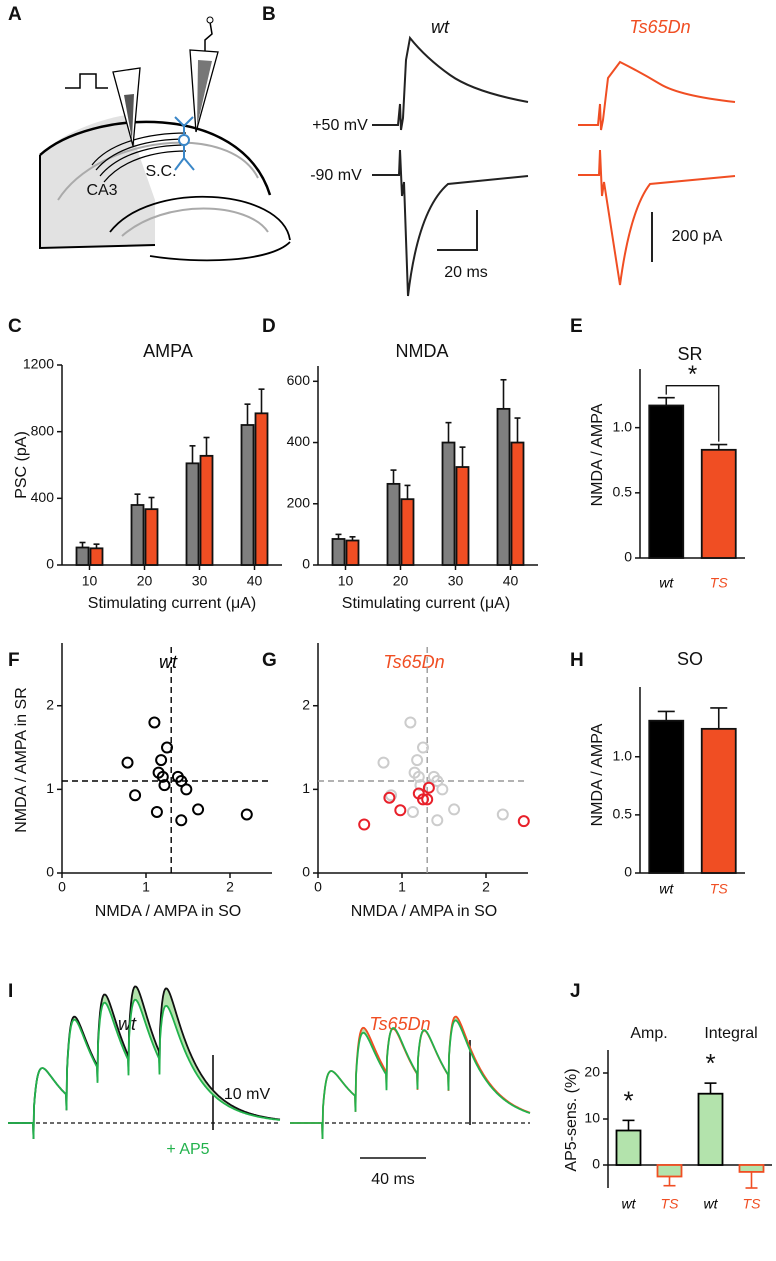 This screenshot has height=1261, width=776. Describe the element at coordinates (15, 14) in the screenshot. I see `panel-label: A` at that location.